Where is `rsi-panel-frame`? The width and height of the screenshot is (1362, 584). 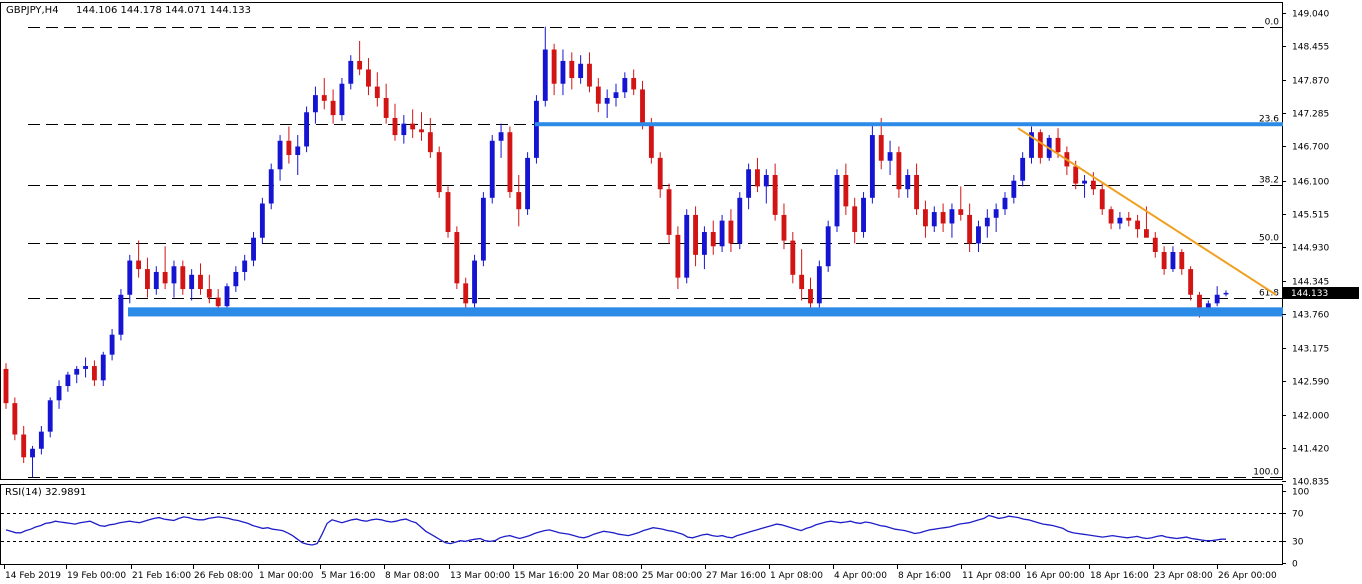 rsi-panel-frame is located at coordinates (641, 524).